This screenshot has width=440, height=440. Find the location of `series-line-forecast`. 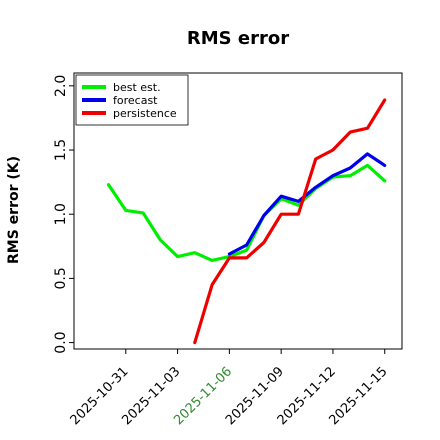

series-line-forecast is located at coordinates (307, 204).